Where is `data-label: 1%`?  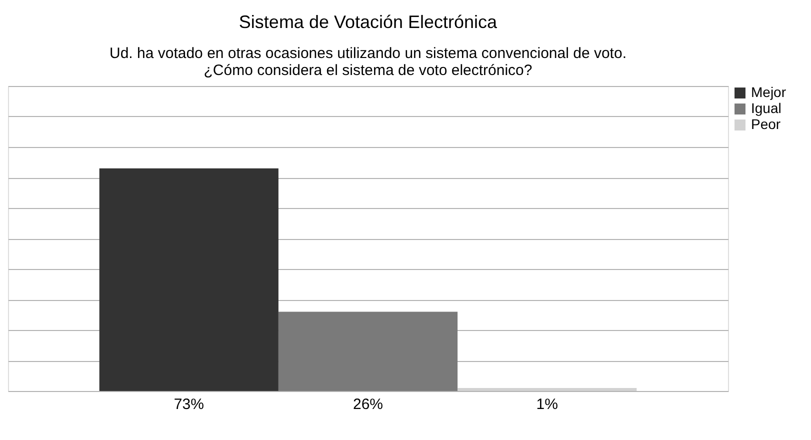 data-label: 1% is located at coordinates (547, 404).